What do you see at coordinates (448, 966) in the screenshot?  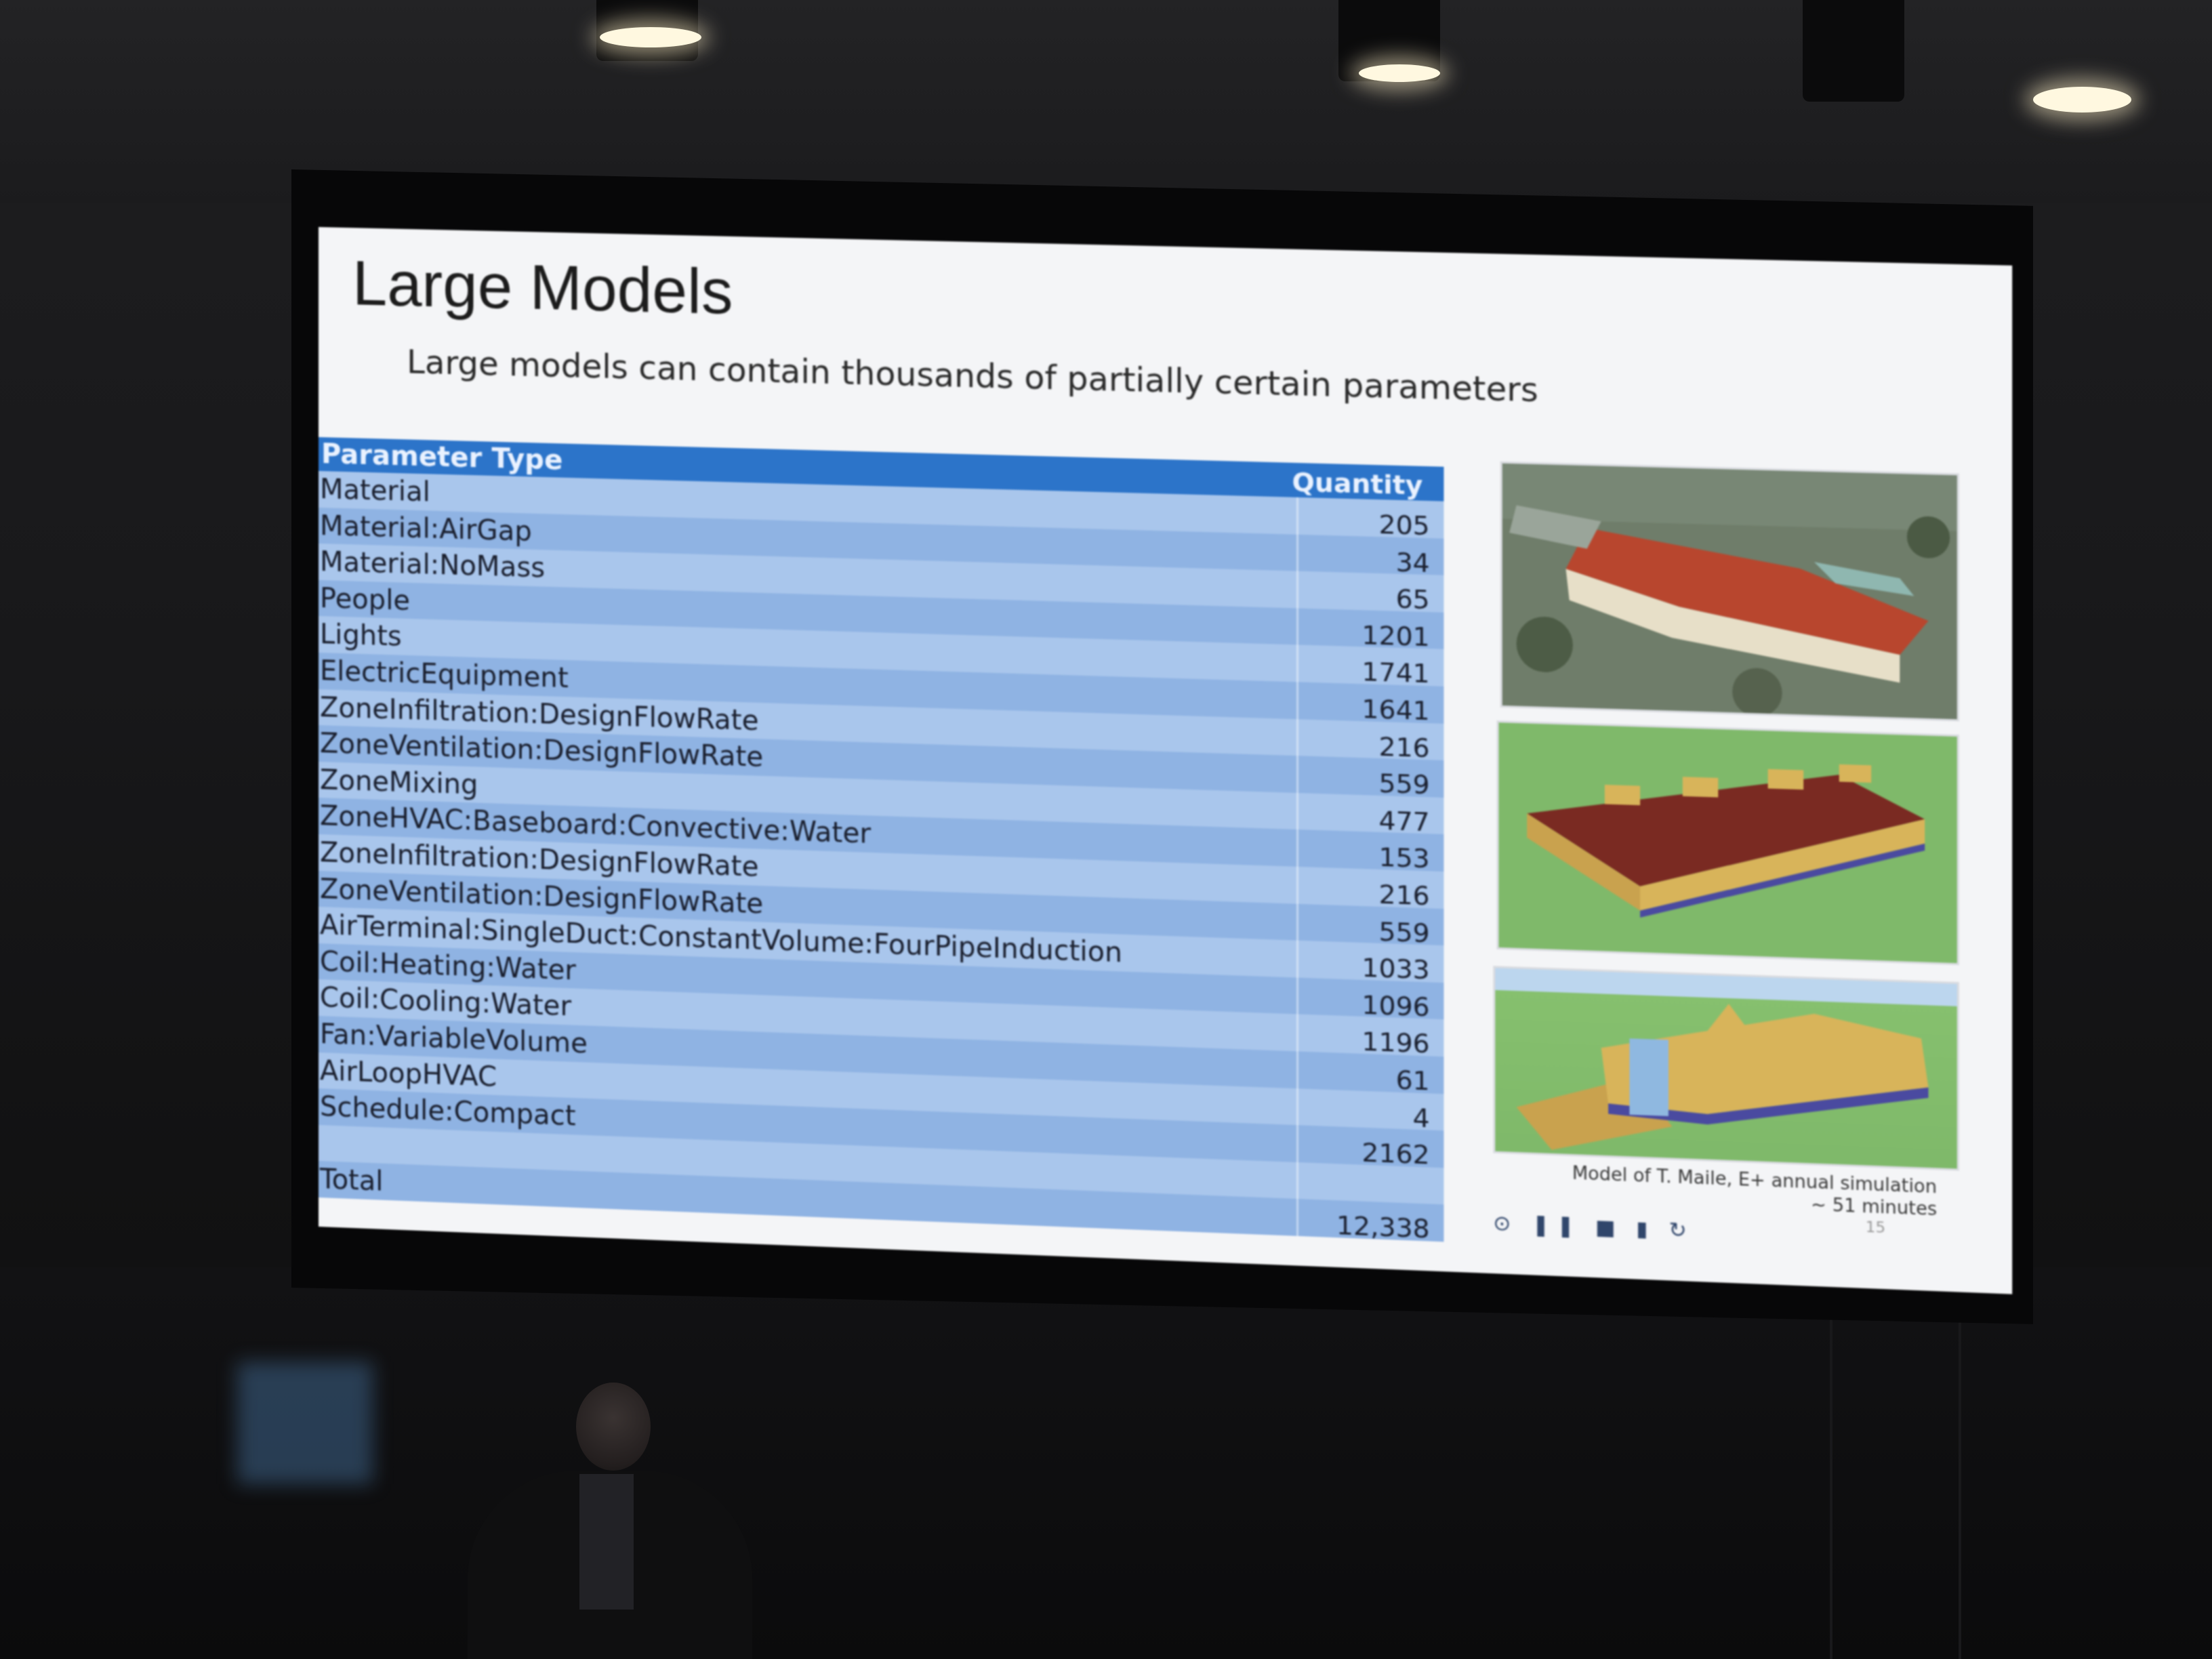 I see `parameter-type-cell: Coil:Heating:Water` at bounding box center [448, 966].